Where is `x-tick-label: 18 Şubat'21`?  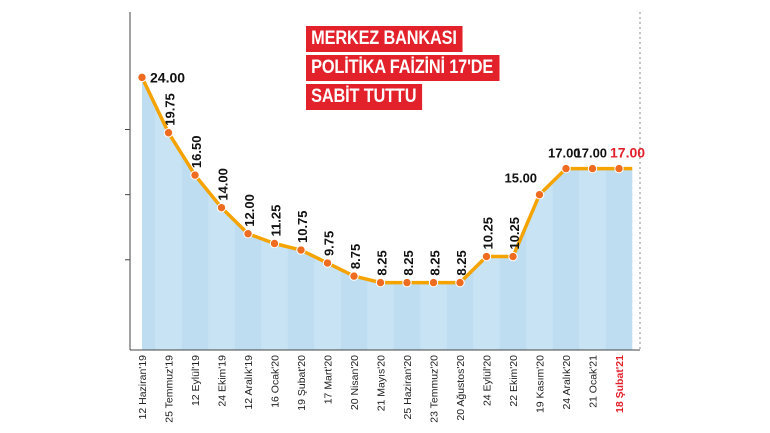
x-tick-label: 18 Şubat'21 is located at coordinates (620, 384).